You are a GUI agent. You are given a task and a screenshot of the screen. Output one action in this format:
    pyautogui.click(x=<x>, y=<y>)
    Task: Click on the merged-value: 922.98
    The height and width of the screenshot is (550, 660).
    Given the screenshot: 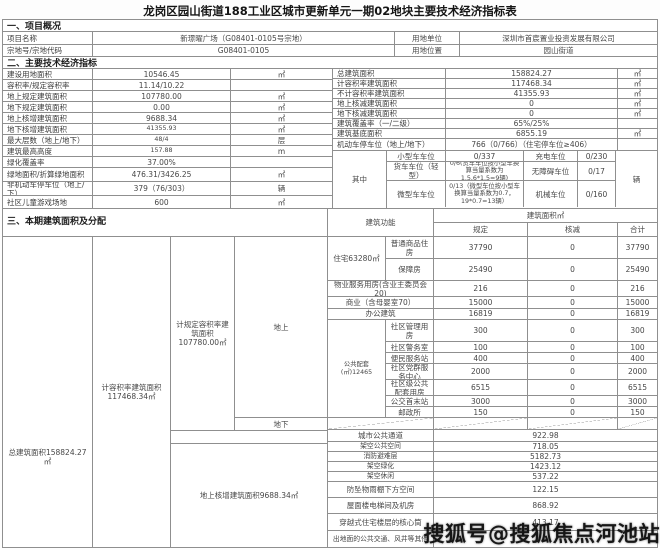 What is the action you would take?
    pyautogui.click(x=545, y=435)
    